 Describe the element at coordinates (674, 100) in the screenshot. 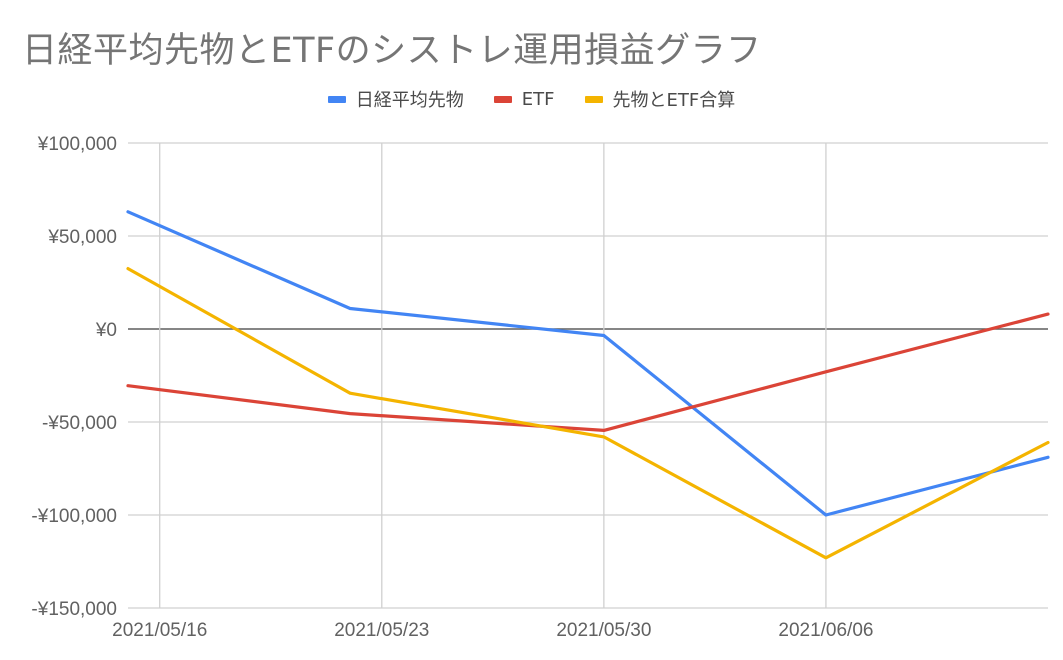

I see `legend-label-combined: 先物とETF合算` at that location.